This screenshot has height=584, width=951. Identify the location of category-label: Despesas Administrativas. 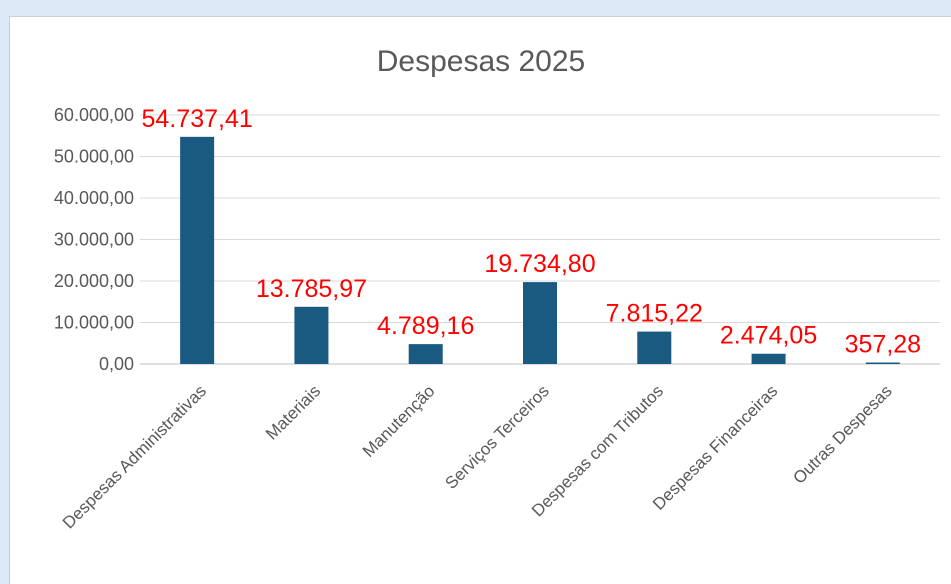
(134, 456).